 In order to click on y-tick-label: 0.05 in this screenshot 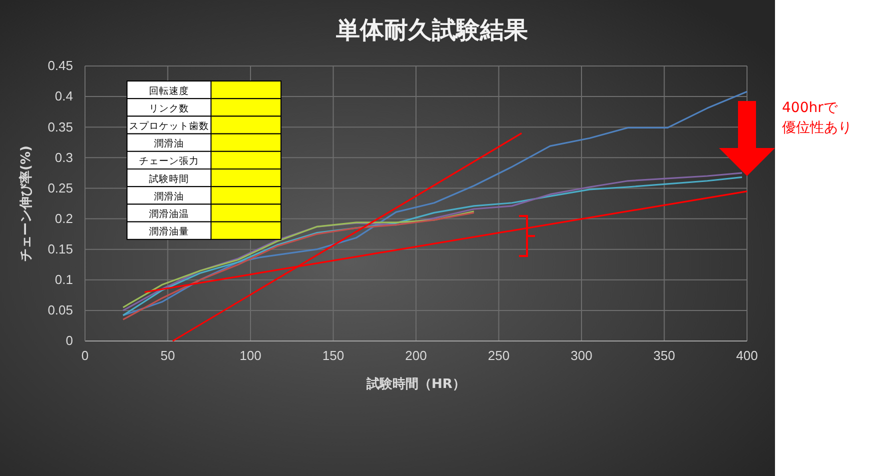, I will do `click(60, 310)`.